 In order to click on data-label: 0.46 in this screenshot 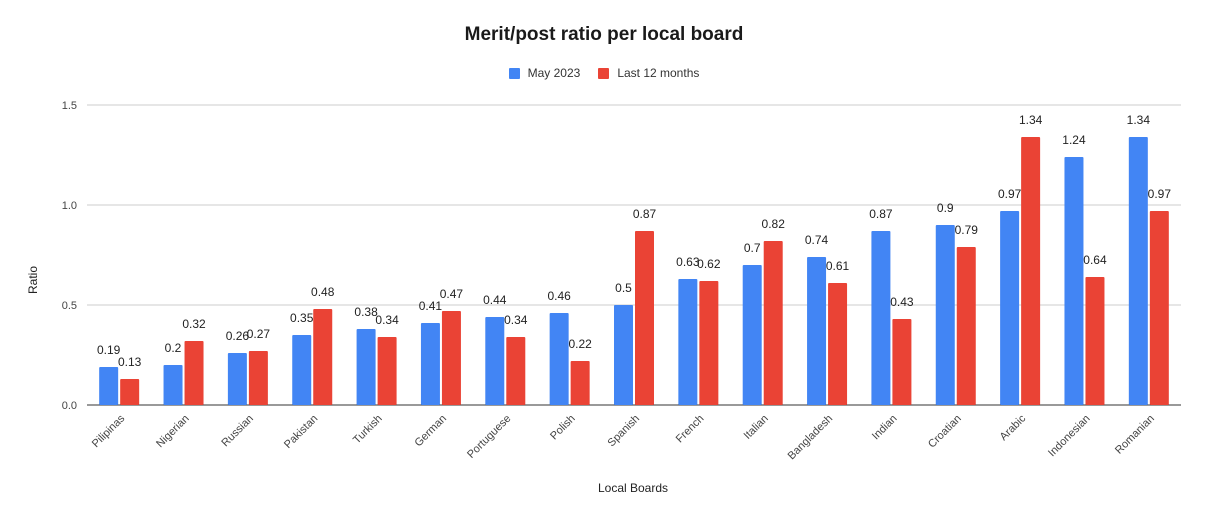, I will do `click(559, 296)`.